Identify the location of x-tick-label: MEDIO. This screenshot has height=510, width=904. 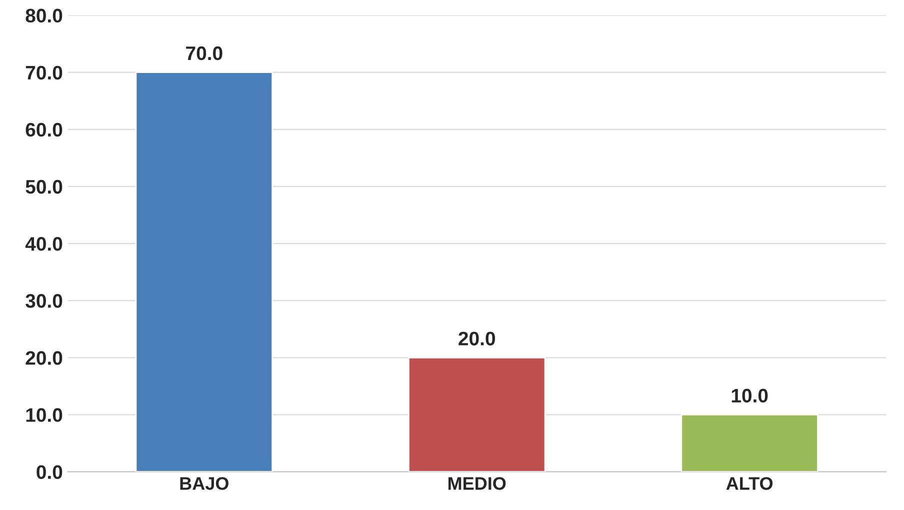
(477, 483).